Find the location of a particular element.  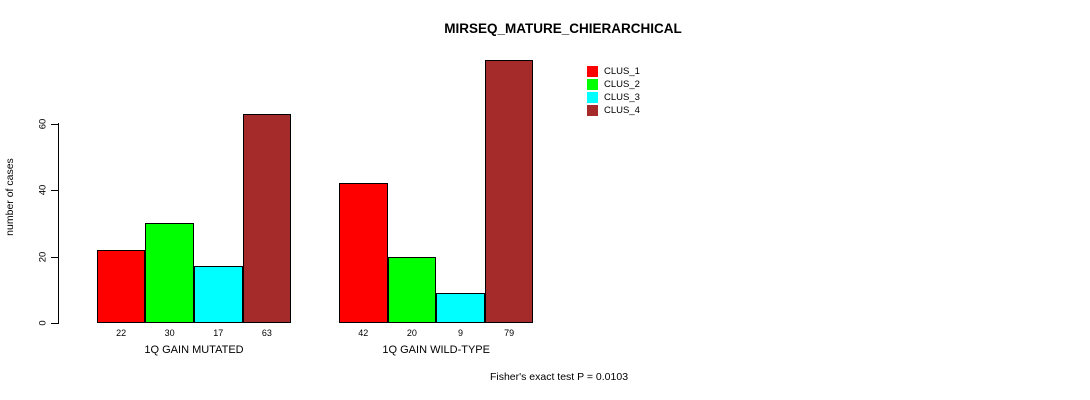

bar-value-label: 79 is located at coordinates (509, 333).